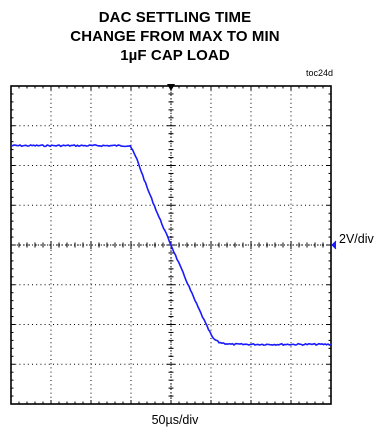  I want to click on chart-title-line-3: 1µF CAP LOAD, so click(175, 55).